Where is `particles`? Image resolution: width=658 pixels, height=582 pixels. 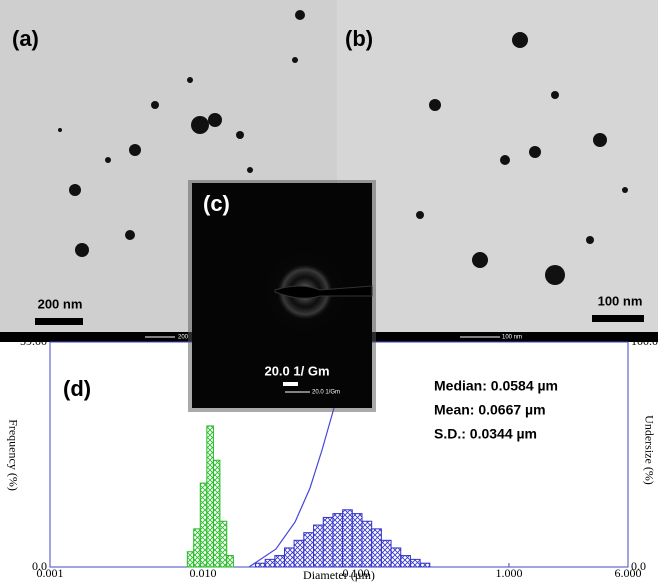 particles is located at coordinates (522, 158).